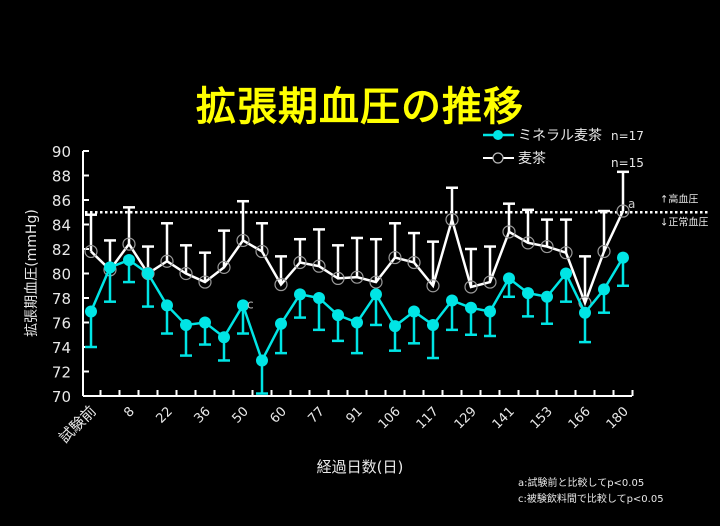 The image size is (720, 526). Describe the element at coordinates (466, 418) in the screenshot. I see `x-tick-label: 129` at that location.